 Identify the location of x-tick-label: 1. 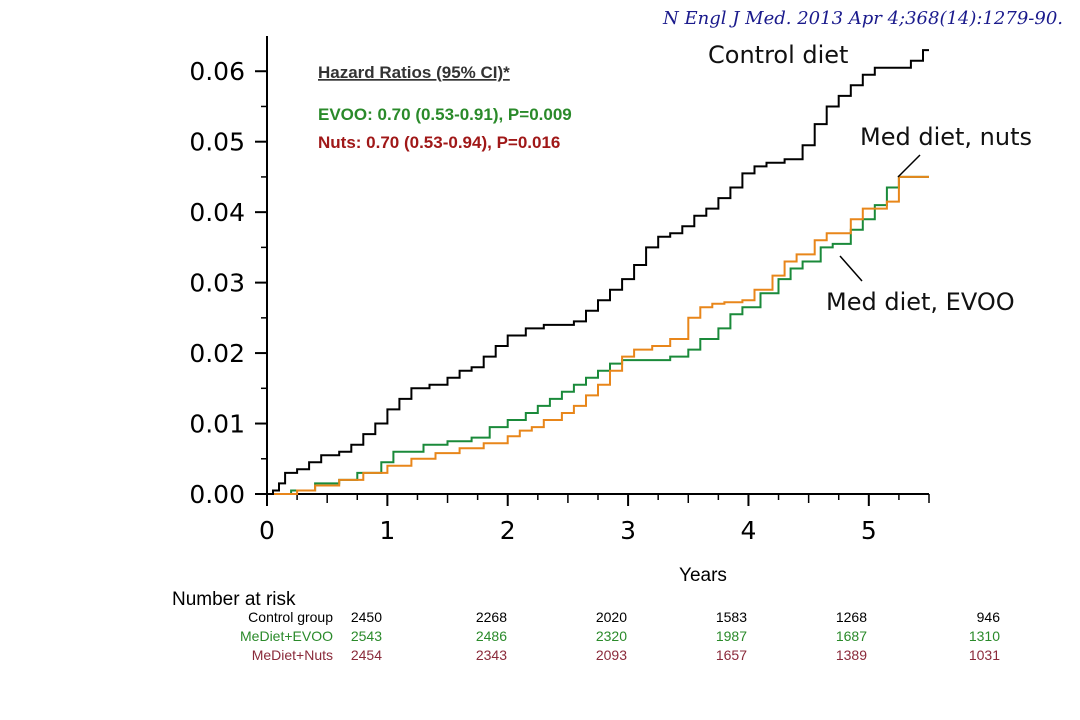
(387, 530).